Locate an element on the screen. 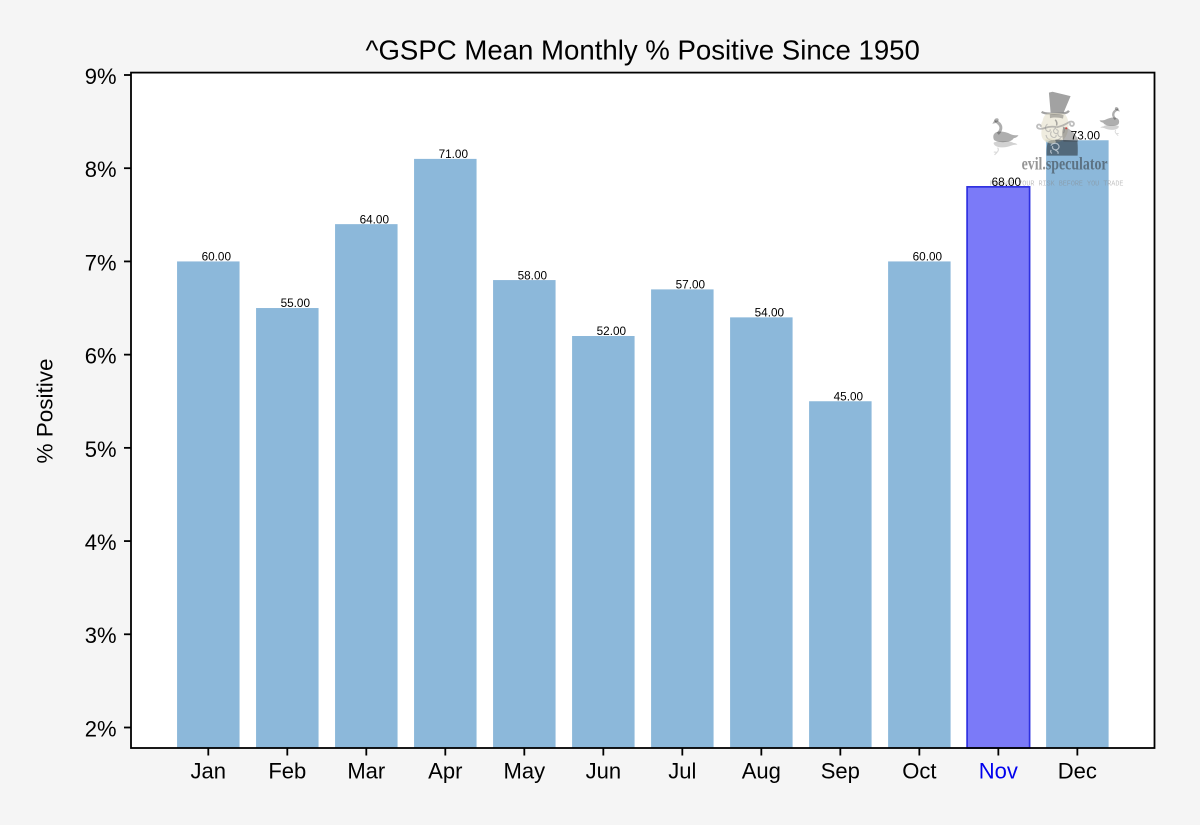 This screenshot has height=825, width=1200. svg-text: 58.00 is located at coordinates (533, 275).